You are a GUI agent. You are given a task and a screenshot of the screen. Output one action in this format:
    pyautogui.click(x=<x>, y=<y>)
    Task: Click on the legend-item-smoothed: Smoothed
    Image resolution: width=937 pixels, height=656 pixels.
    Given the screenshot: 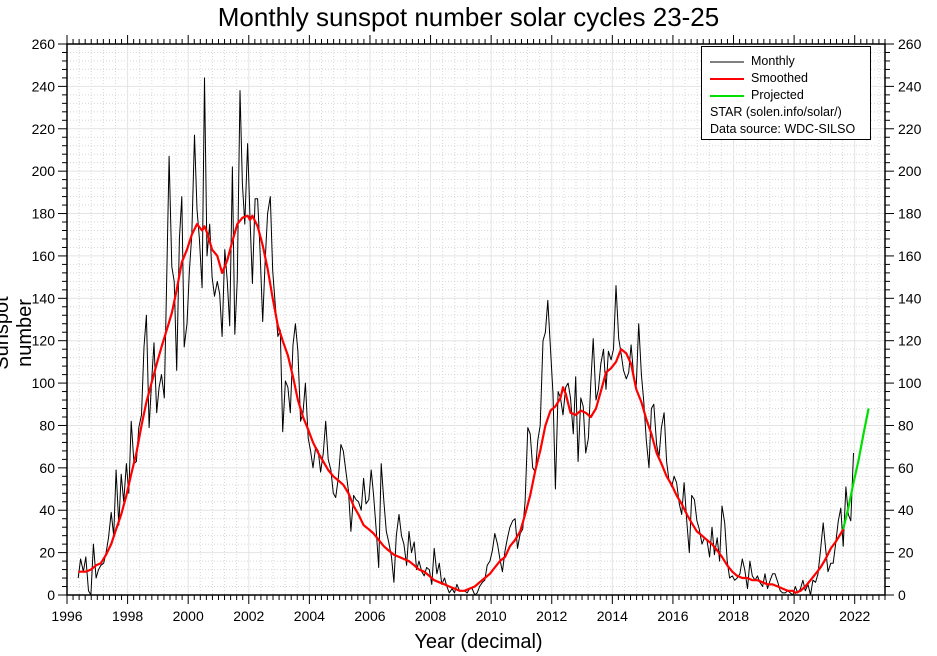 What is the action you would take?
    pyautogui.click(x=759, y=78)
    